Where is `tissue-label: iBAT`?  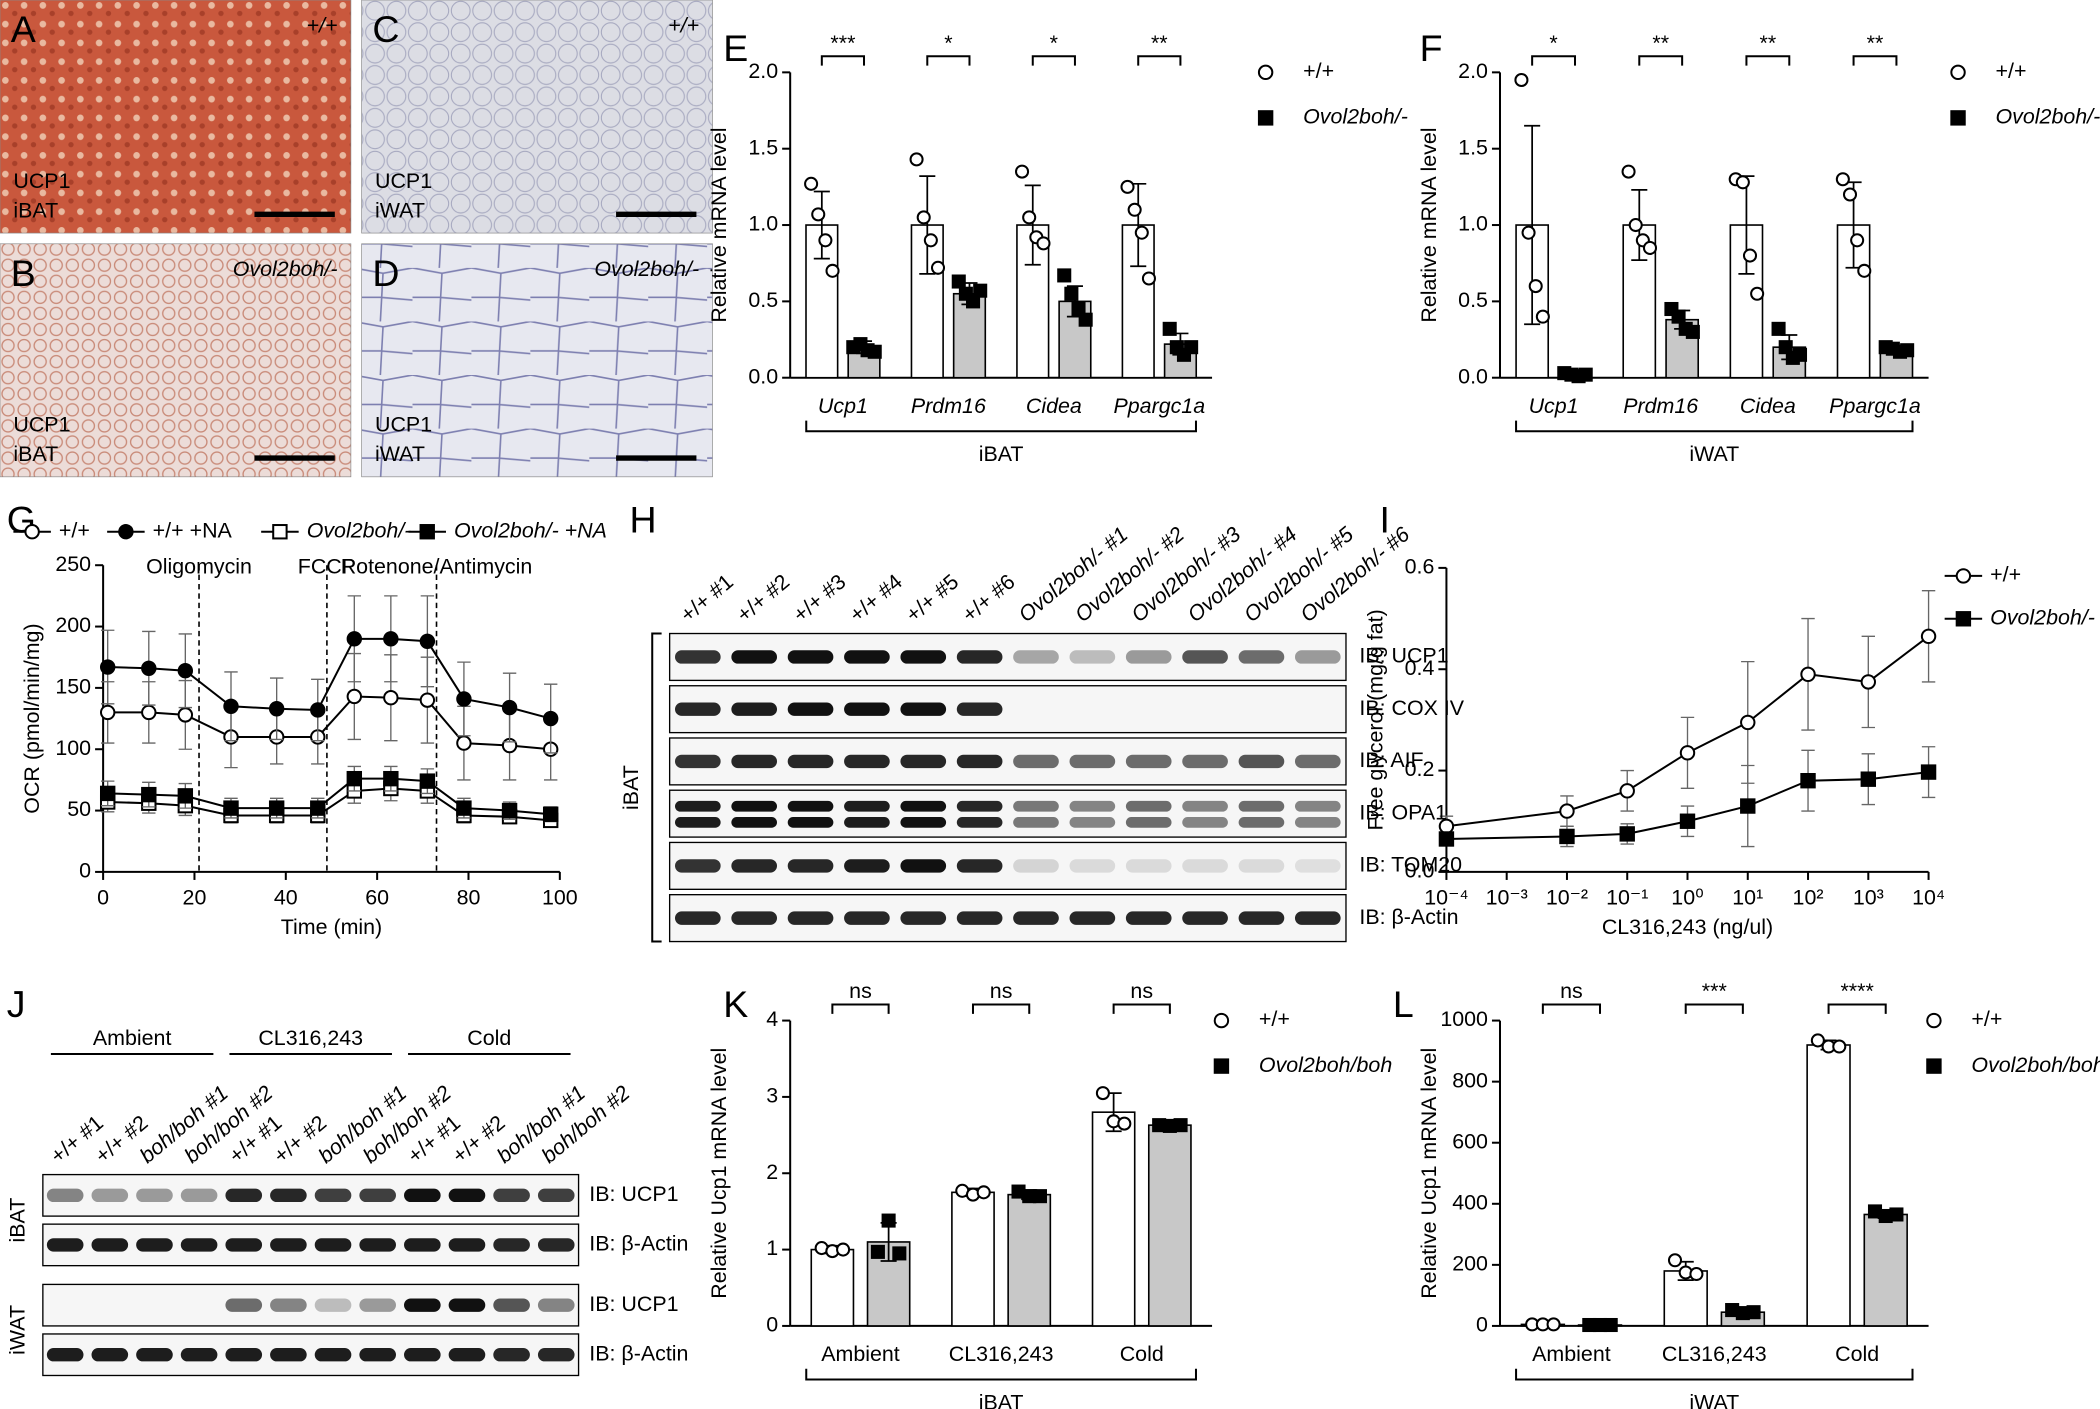
tissue-label: iBAT is located at coordinates (35, 454).